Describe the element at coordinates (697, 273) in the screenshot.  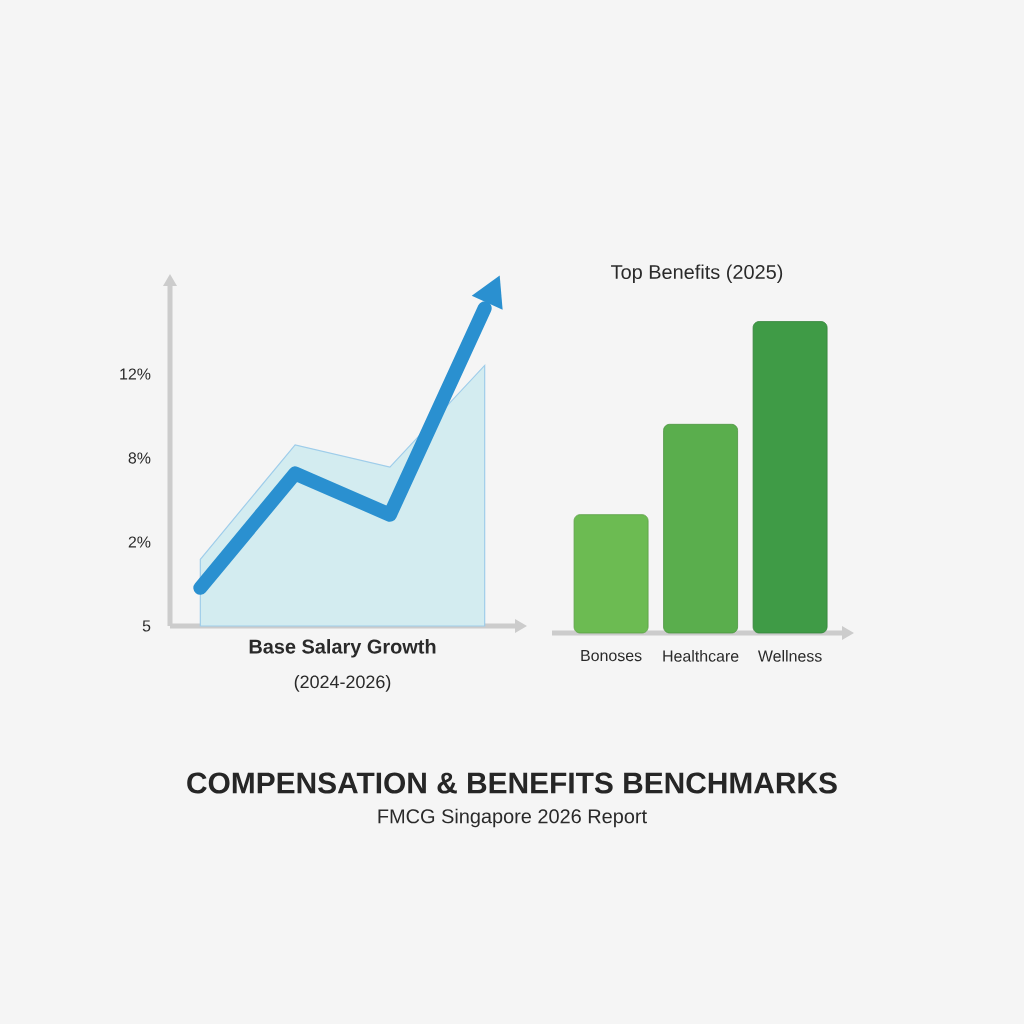
I see `chart-title: Top Benefits (2025)` at that location.